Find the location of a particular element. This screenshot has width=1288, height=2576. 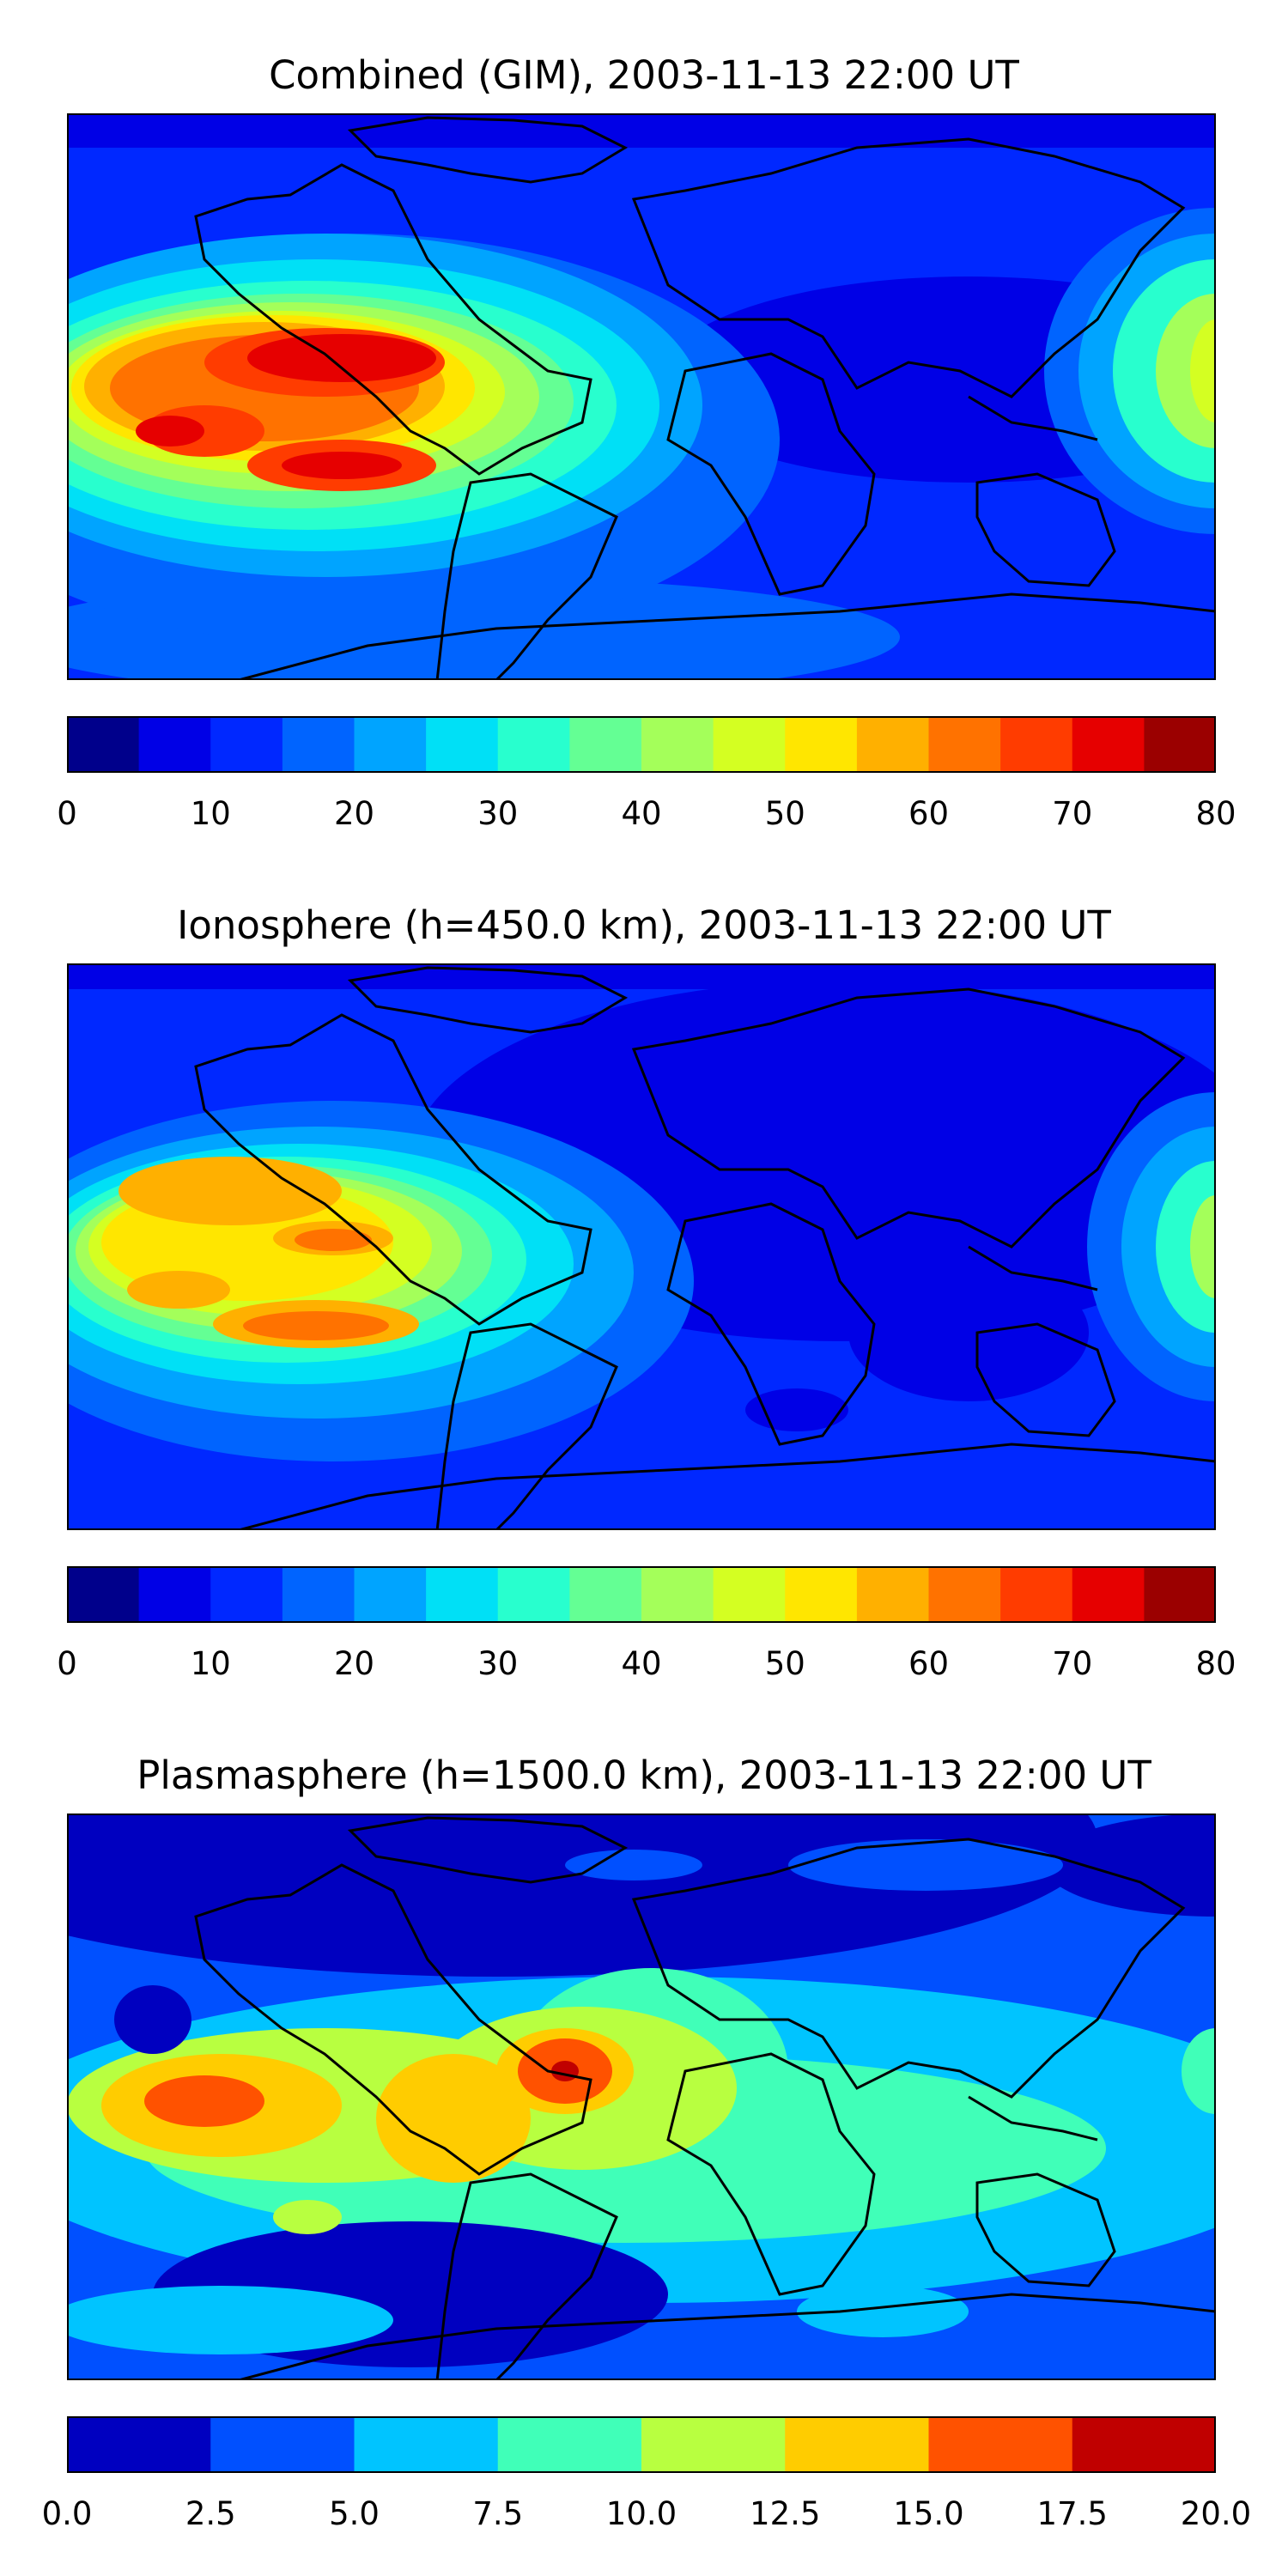

colorbar-tick: 0.0 is located at coordinates (67, 2514).